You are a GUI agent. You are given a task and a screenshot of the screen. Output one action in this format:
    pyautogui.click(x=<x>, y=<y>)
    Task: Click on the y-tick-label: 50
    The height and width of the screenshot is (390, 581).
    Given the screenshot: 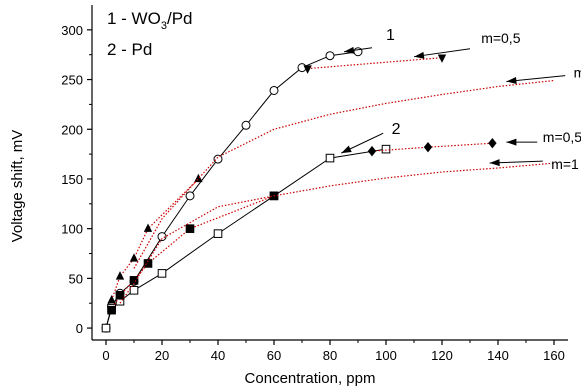 What is the action you would take?
    pyautogui.click(x=76, y=278)
    